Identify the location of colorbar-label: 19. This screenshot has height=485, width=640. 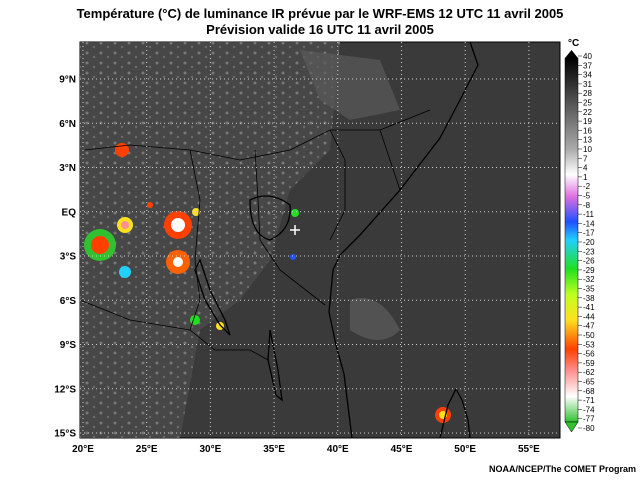
(587, 121).